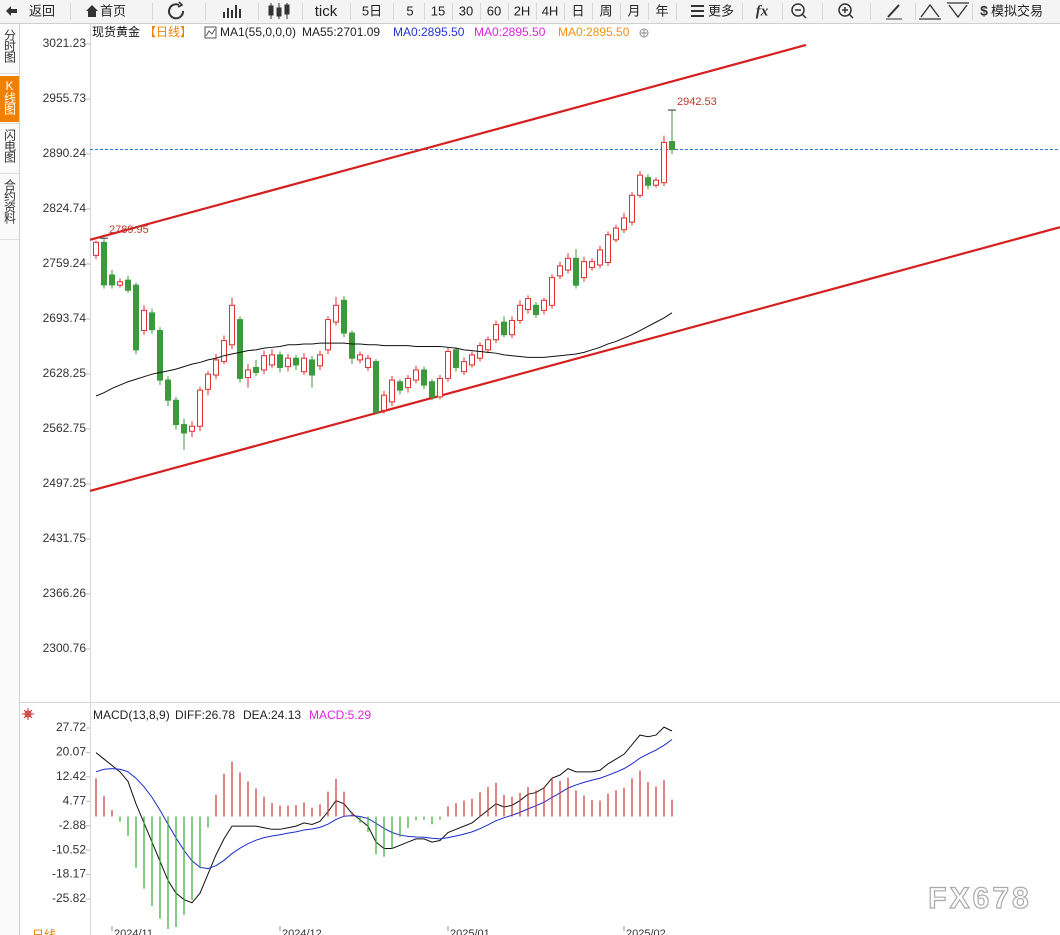 This screenshot has width=1060, height=935. Describe the element at coordinates (44, 931) in the screenshot. I see `period-tab: 日线` at that location.